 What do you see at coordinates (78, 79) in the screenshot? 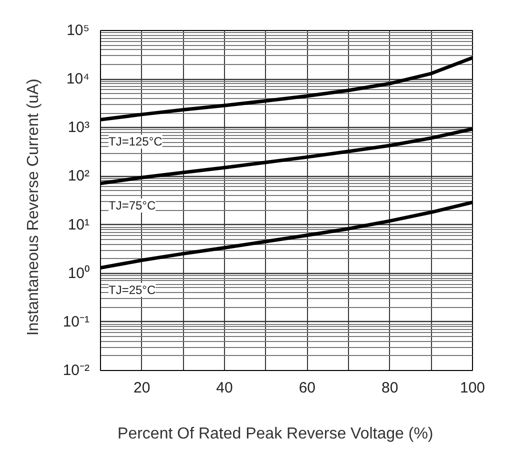
I see `y-tick-label: 10⁴` at bounding box center [78, 79].